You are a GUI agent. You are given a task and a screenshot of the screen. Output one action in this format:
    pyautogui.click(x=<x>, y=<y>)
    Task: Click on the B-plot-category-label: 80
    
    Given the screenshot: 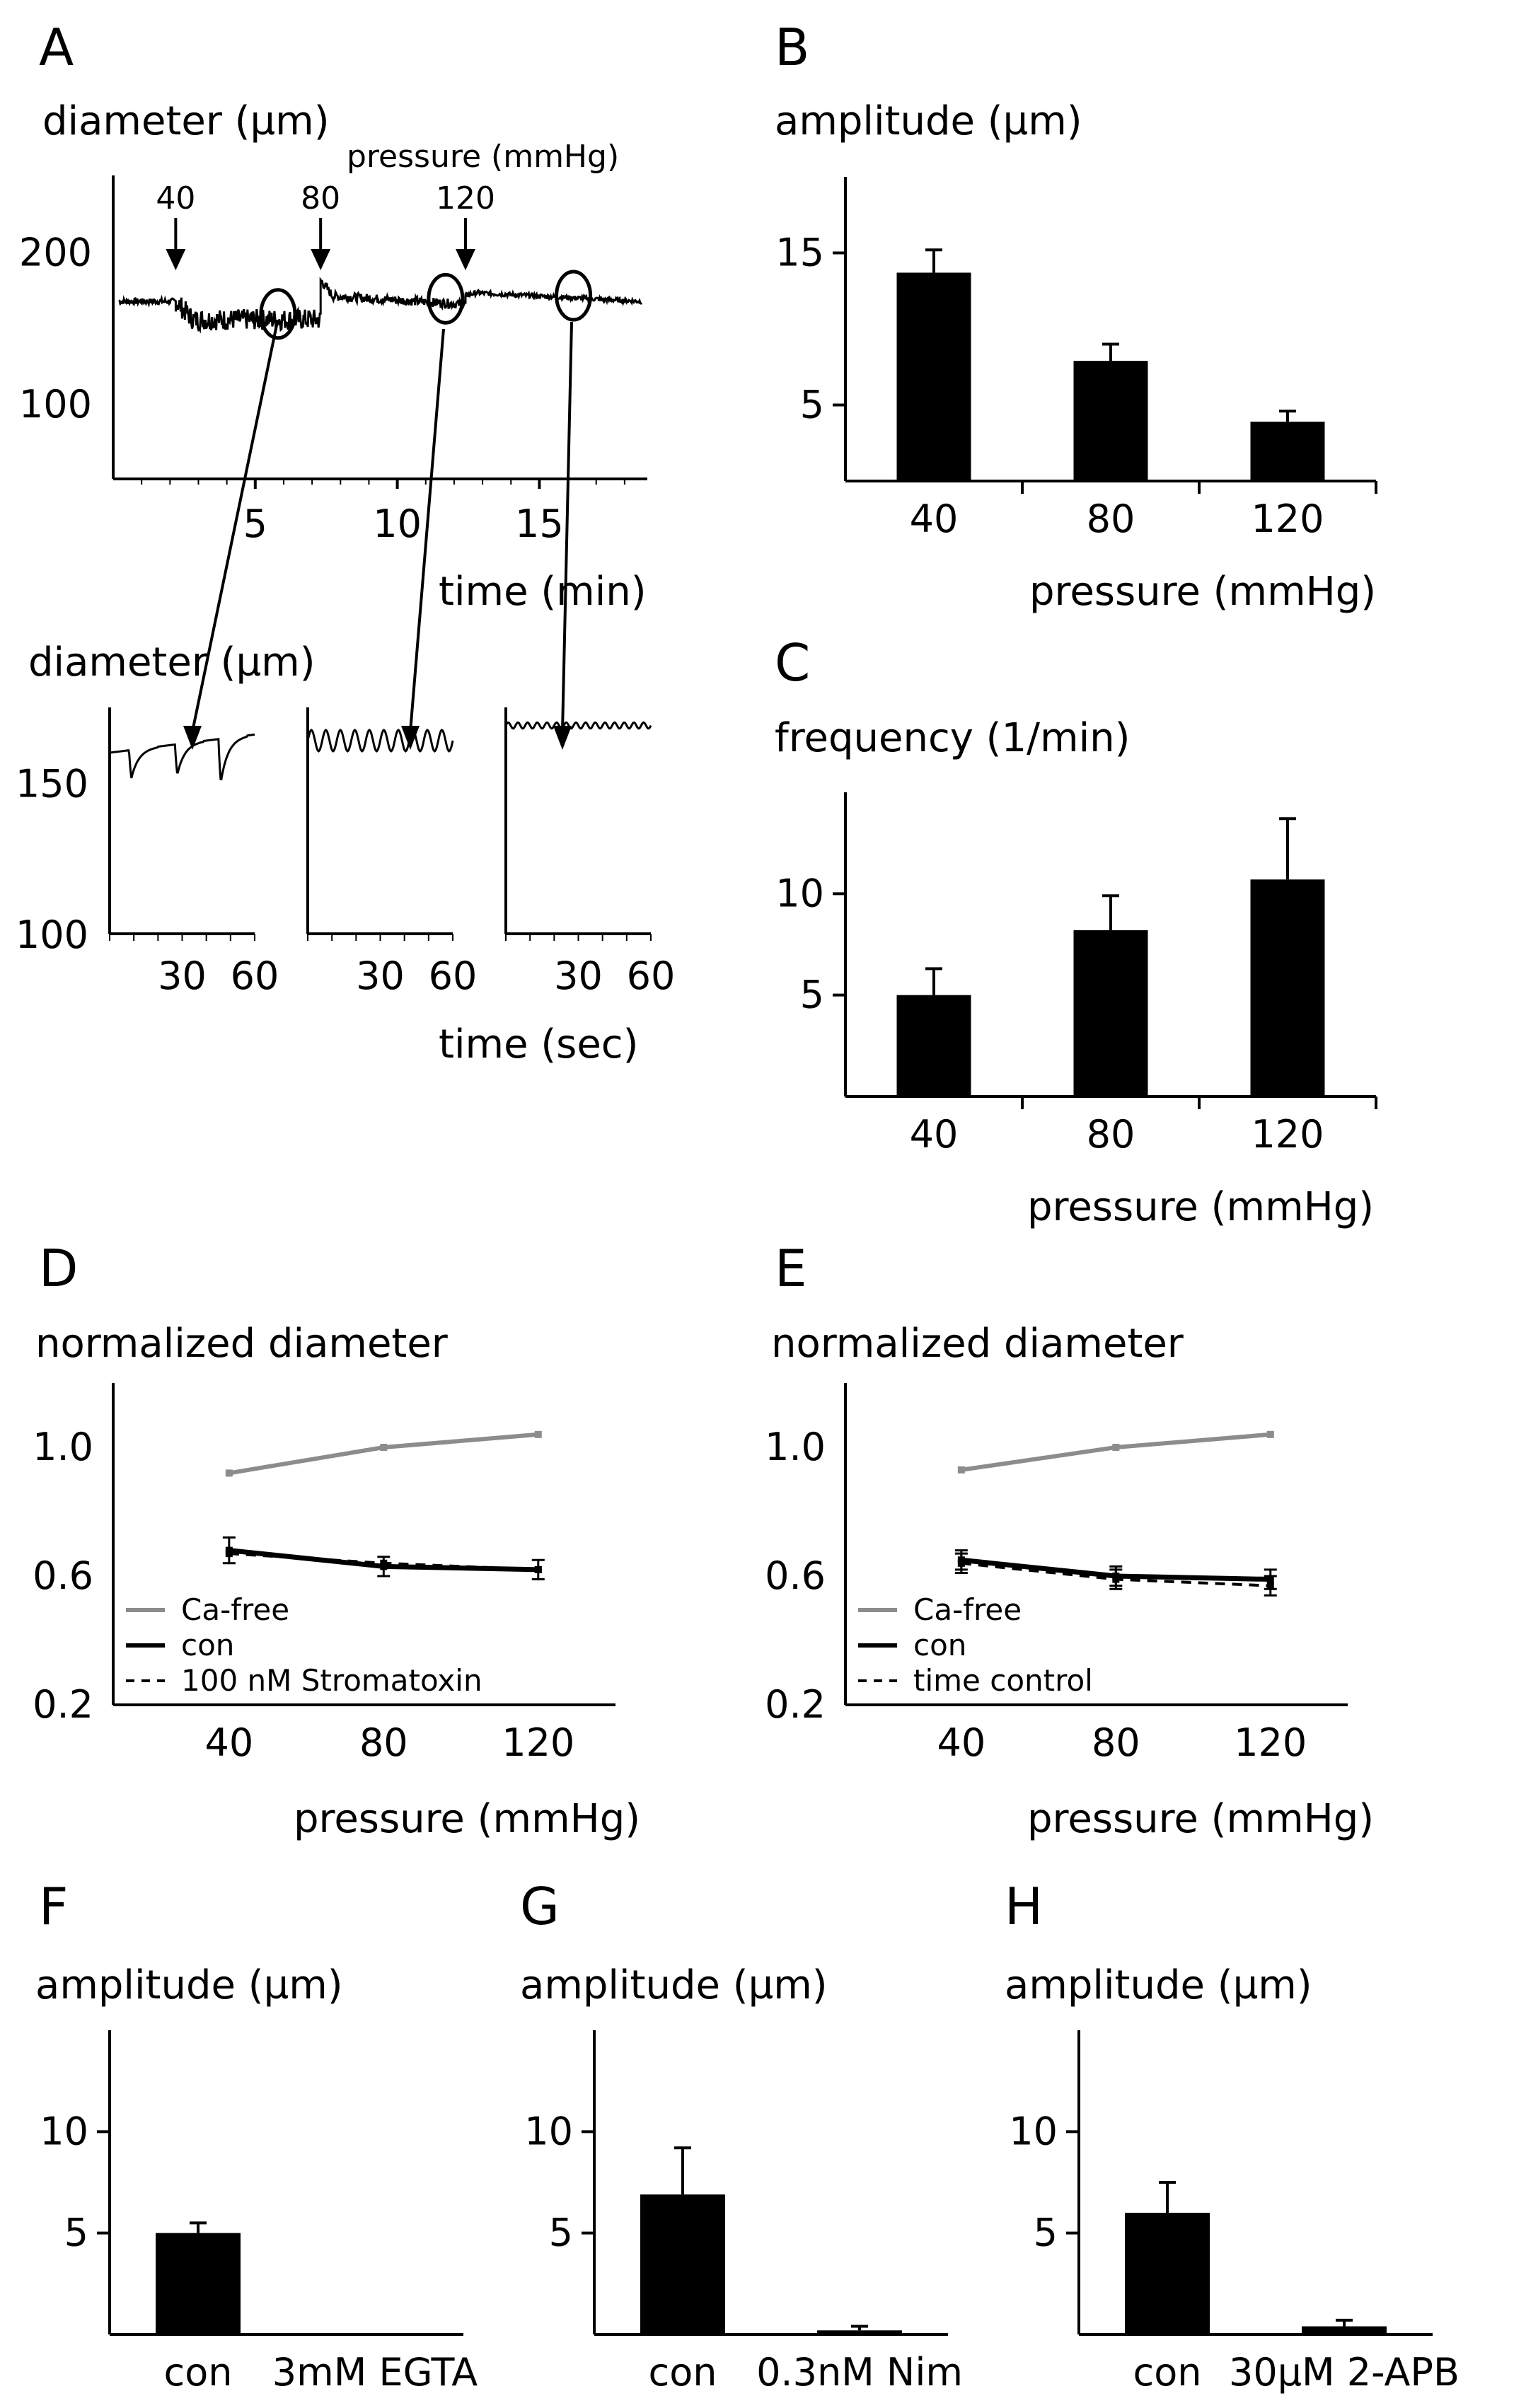 What is the action you would take?
    pyautogui.click(x=1111, y=519)
    